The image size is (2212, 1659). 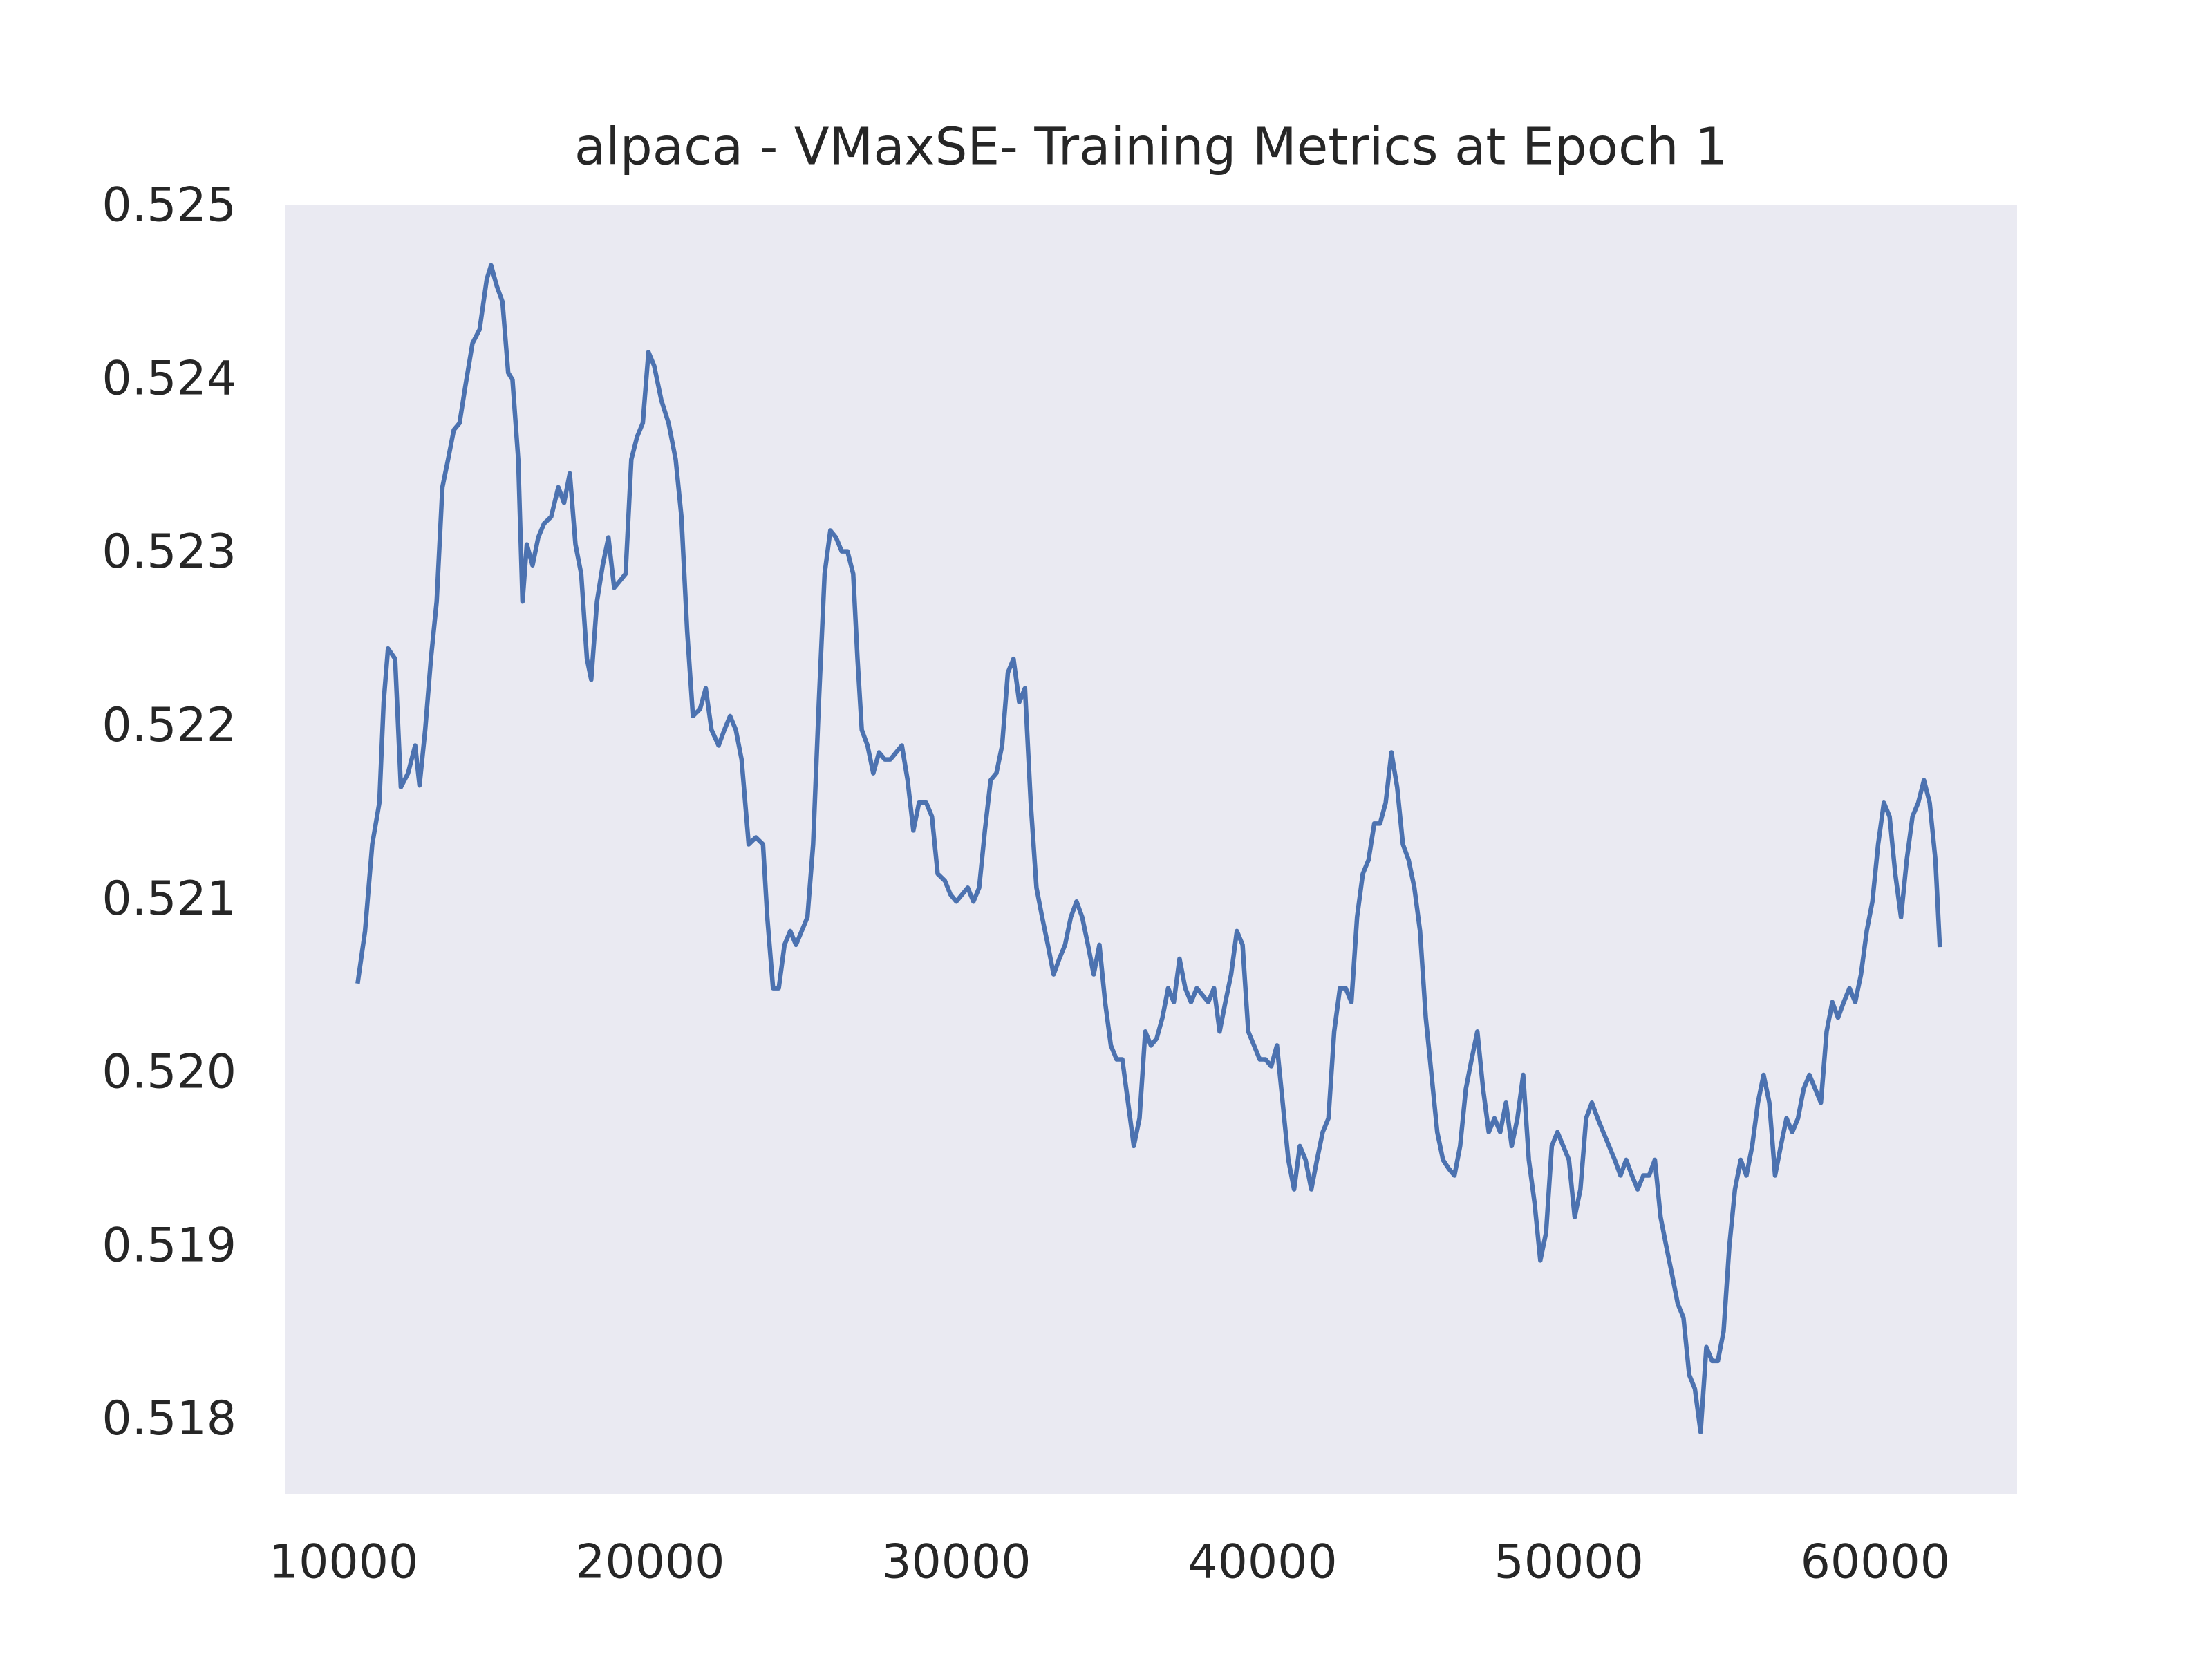 I want to click on x-tick-label: 20000, so click(x=650, y=1563).